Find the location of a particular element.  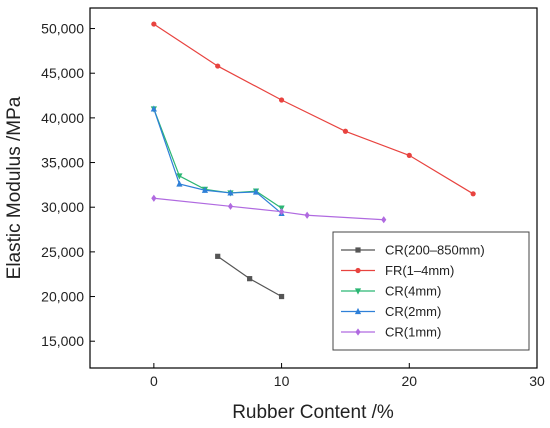

y-tick-label: 45,000 is located at coordinates (62, 73).